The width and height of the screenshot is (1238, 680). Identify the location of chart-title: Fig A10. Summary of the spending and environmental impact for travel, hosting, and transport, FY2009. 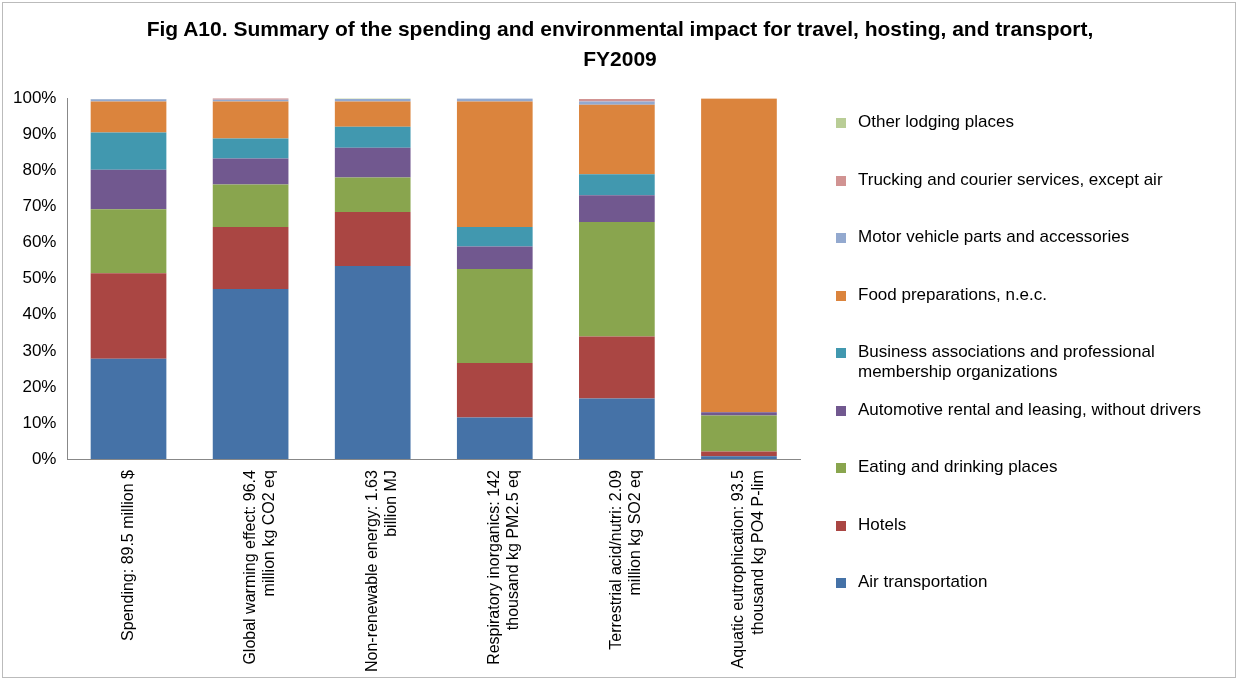
(620, 44).